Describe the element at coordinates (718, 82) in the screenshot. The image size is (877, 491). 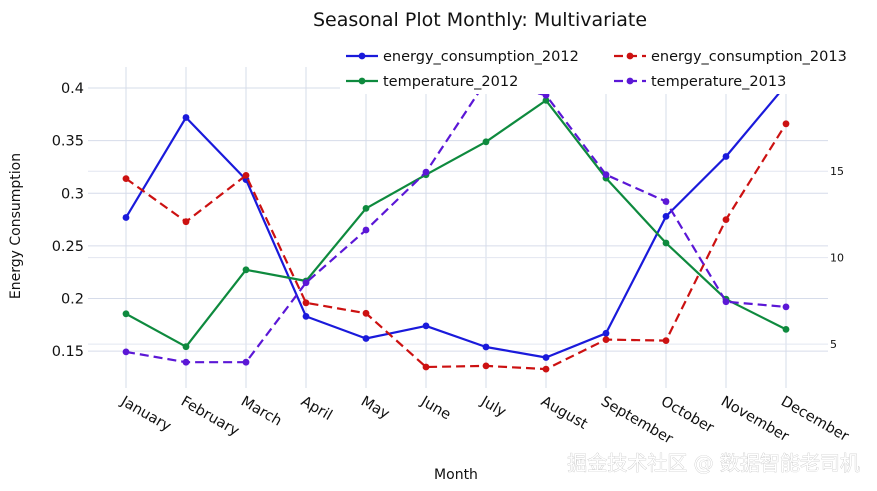
I see `legend-label: temperature_2013` at that location.